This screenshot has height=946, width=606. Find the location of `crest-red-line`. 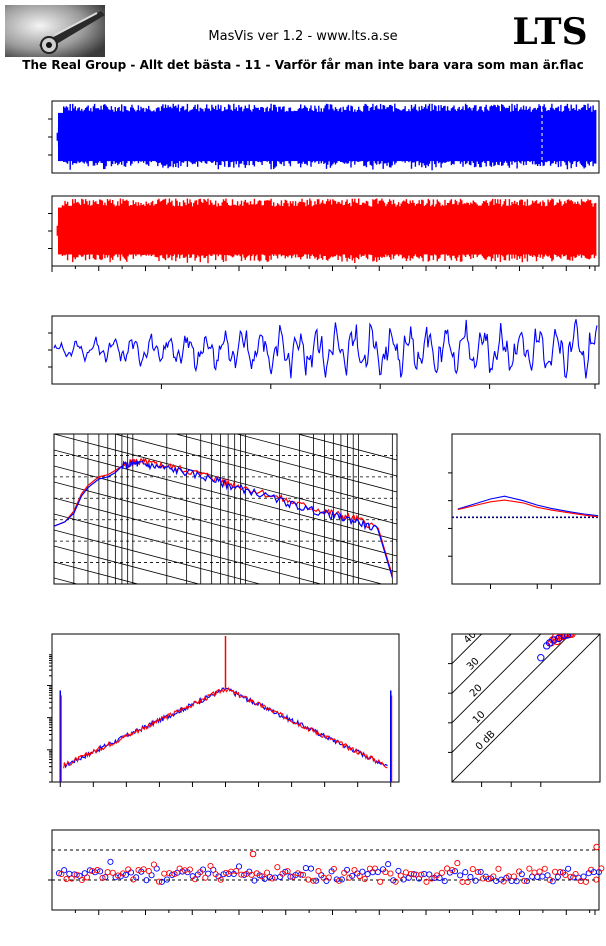

crest-red-line is located at coordinates (528, 508).